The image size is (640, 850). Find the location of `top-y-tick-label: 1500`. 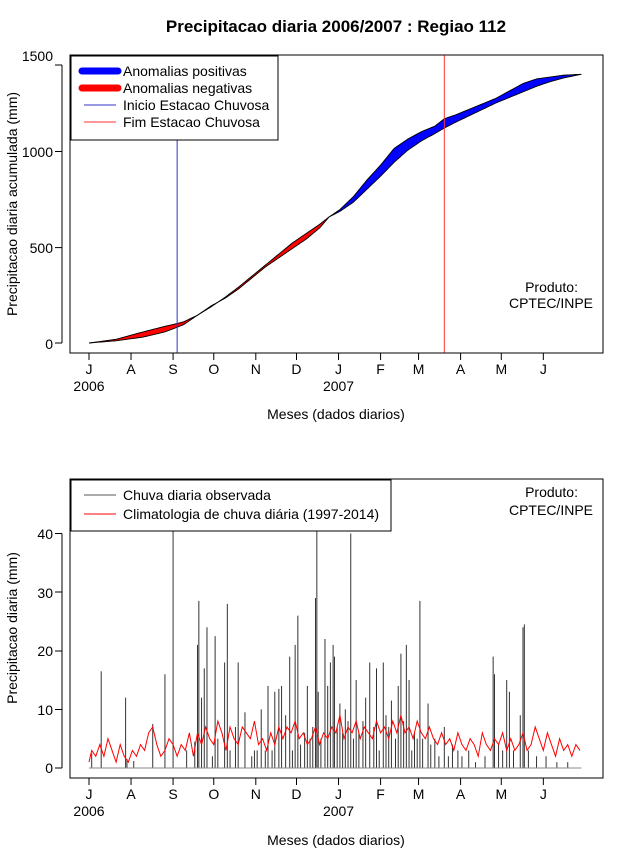

top-y-tick-label: 1500 is located at coordinates (37, 56).